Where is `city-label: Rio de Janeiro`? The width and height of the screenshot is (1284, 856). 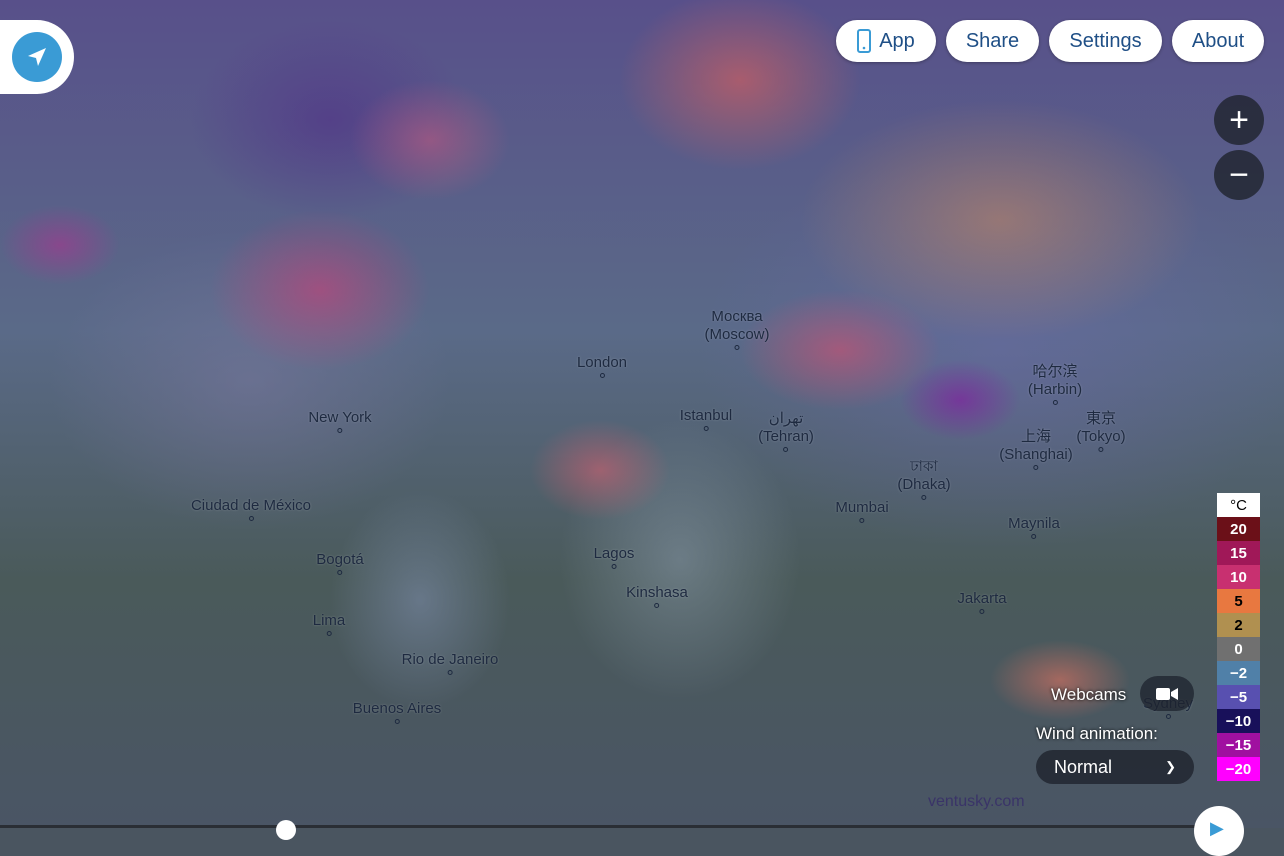
city-label: Rio de Janeiro is located at coordinates (450, 663).